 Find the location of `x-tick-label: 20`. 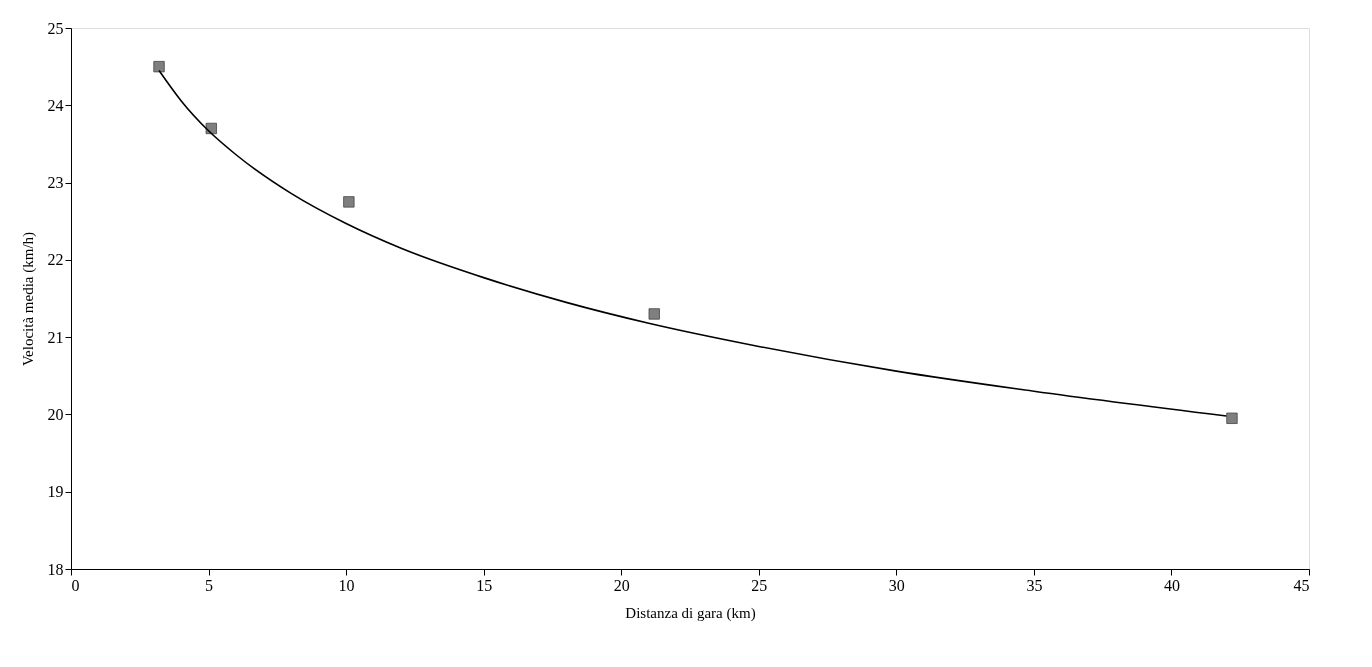

x-tick-label: 20 is located at coordinates (621, 585).